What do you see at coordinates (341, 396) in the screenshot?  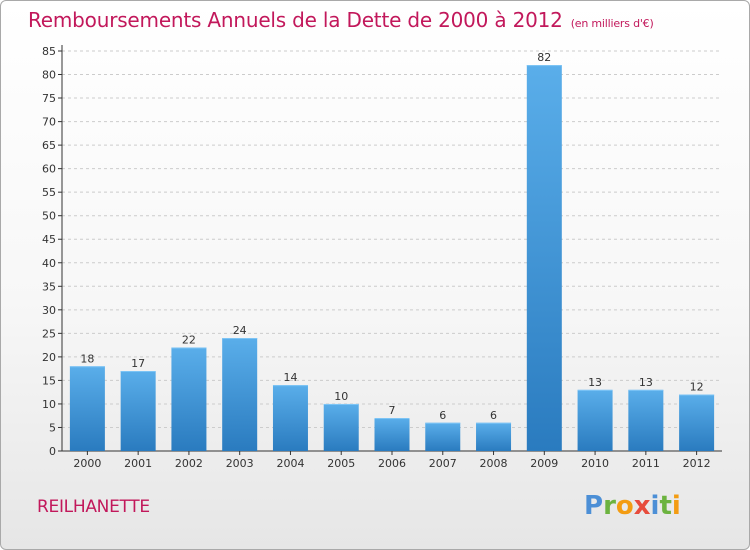 I see `value-label: 10` at bounding box center [341, 396].